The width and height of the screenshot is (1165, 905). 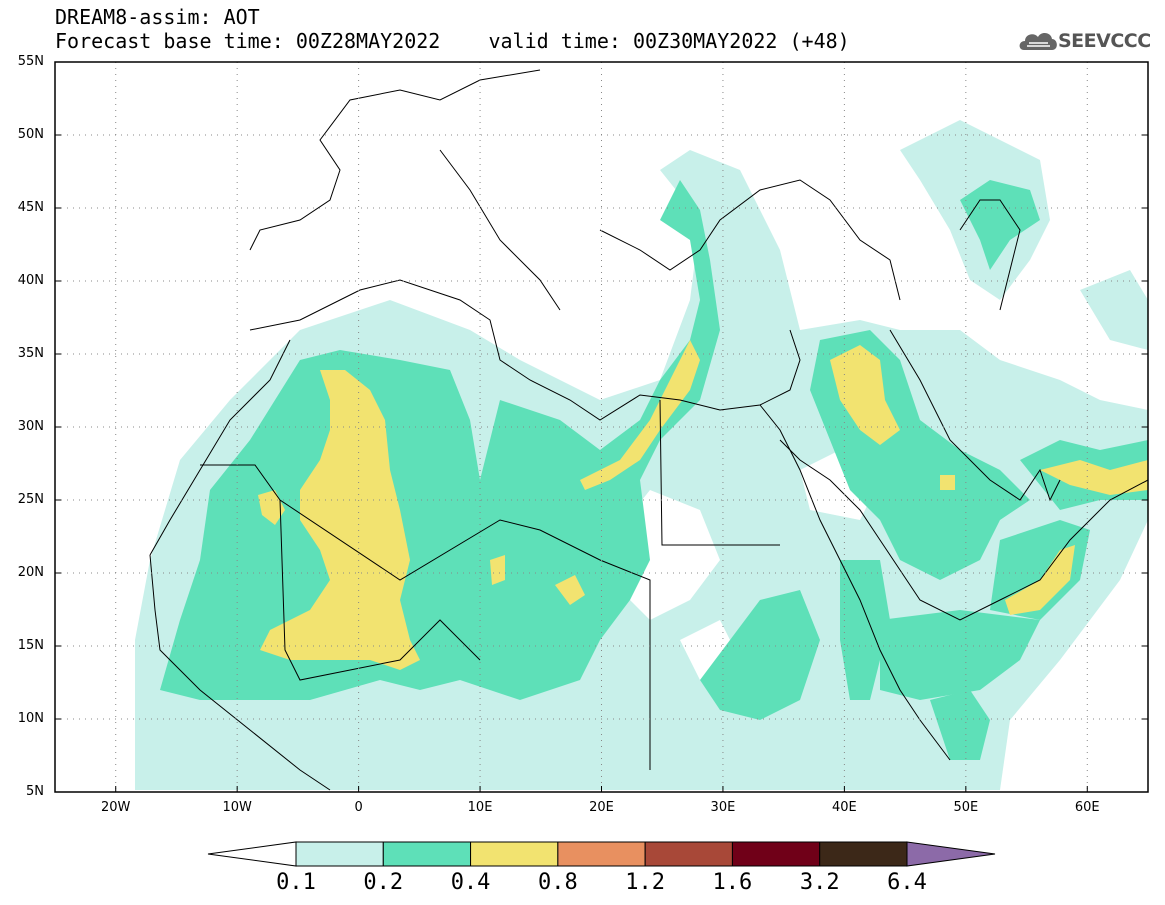 What do you see at coordinates (252, 854) in the screenshot?
I see `colorbar-low-arrow` at bounding box center [252, 854].